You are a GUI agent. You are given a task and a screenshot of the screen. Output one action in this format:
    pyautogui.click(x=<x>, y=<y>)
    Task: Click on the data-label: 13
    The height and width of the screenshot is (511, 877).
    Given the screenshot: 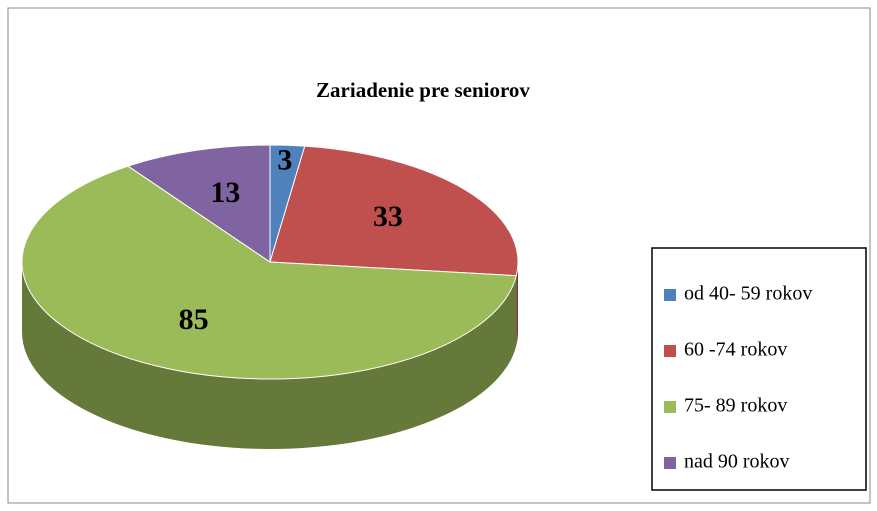 What is the action you would take?
    pyautogui.click(x=225, y=192)
    